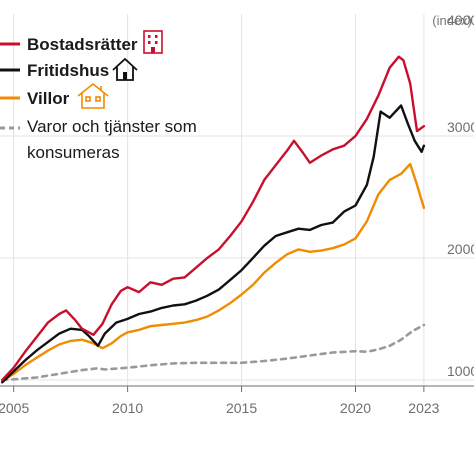 The width and height of the screenshot is (474, 468). I want to click on y-tick-label: 3000, so click(460, 127).